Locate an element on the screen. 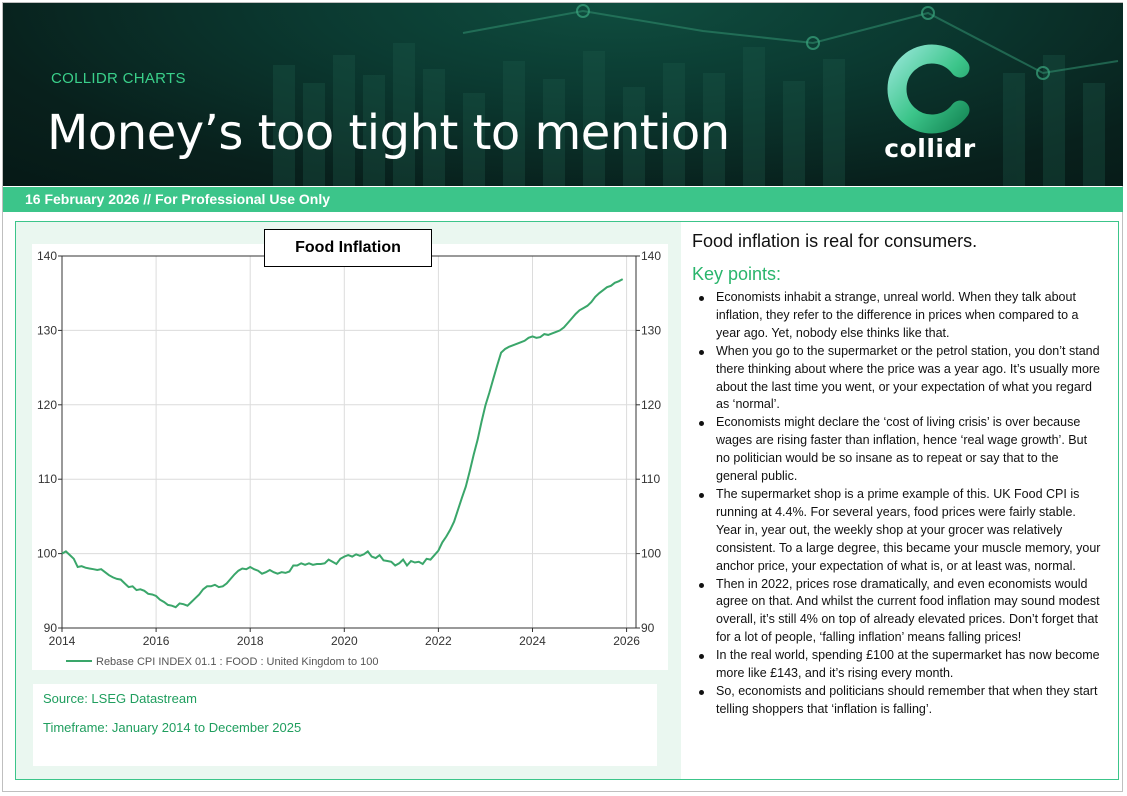 This screenshot has height=796, width=1127. y-tick-label-left: 140 is located at coordinates (47, 256).